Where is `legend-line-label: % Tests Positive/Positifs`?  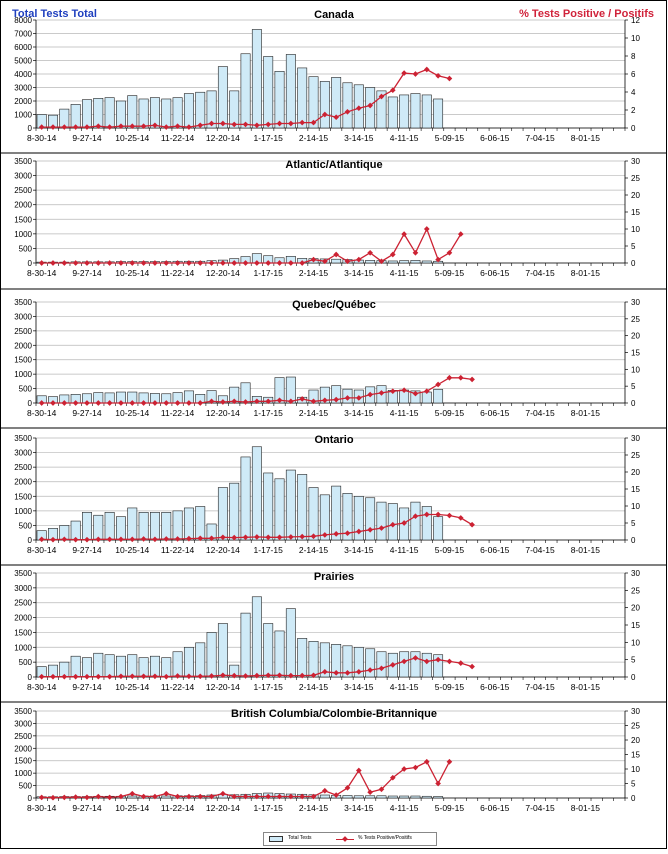
legend-line-label: % Tests Positive/Positifs is located at coordinates (385, 838).